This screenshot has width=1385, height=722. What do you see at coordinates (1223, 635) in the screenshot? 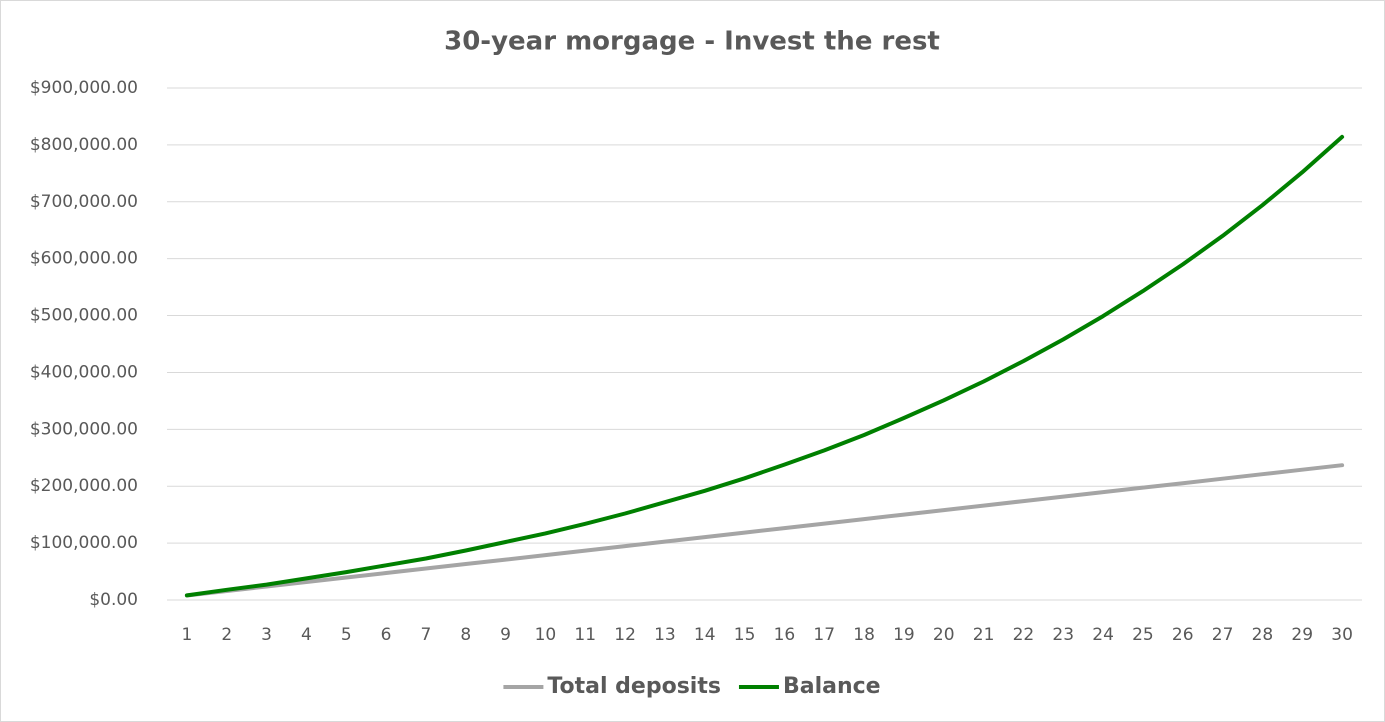
I see `x-tick-label: 27` at bounding box center [1223, 635].